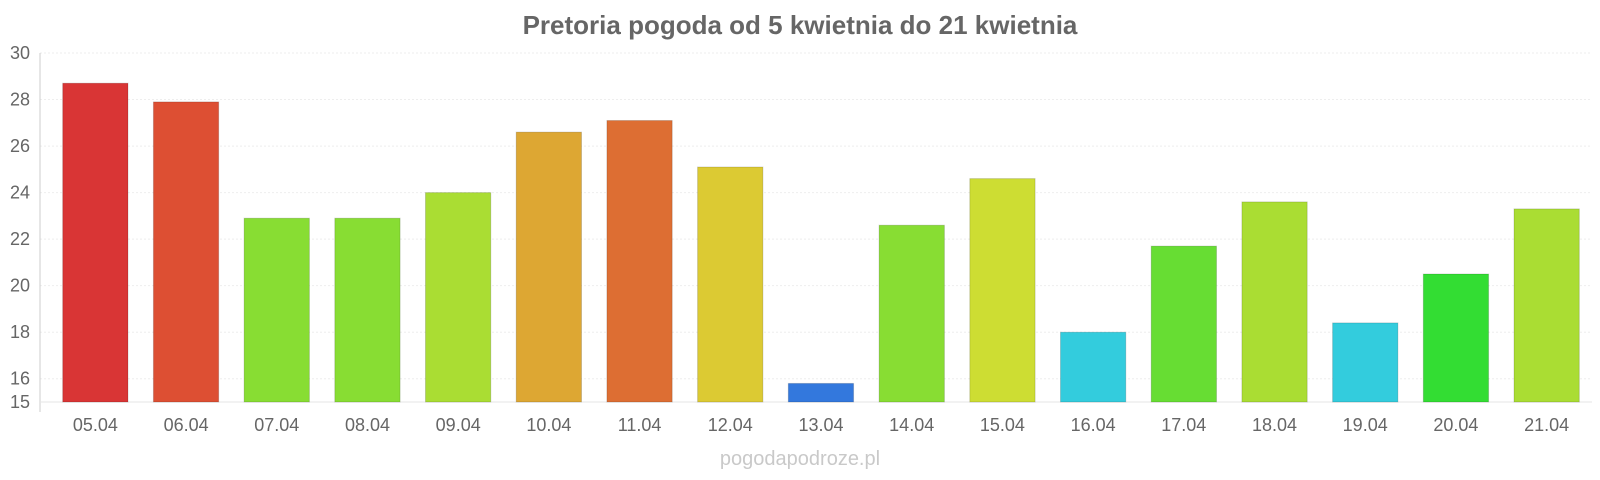 The image size is (1600, 480). Describe the element at coordinates (20, 379) in the screenshot. I see `y-tick-label: 16` at that location.